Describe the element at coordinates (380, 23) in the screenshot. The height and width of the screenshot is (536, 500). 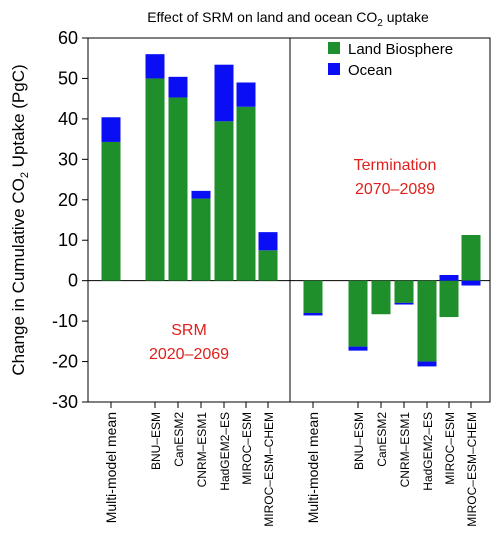
I see `chart-title-subscript: 2` at that location.